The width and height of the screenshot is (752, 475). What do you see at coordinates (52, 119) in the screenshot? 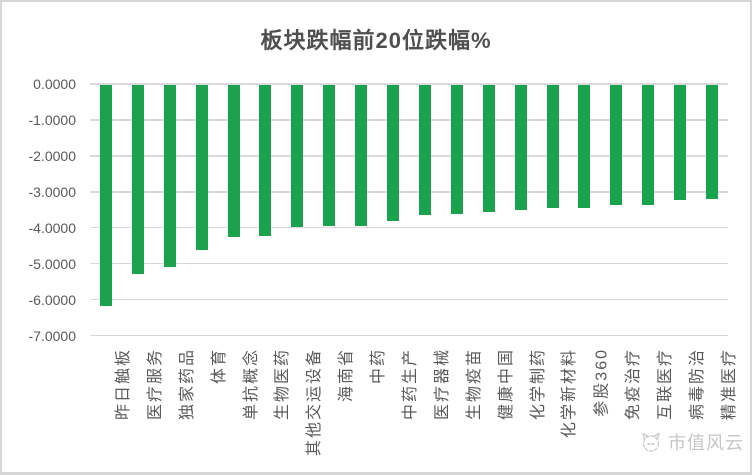
I see `y-axis-tick-label: -1.0000` at bounding box center [52, 119].